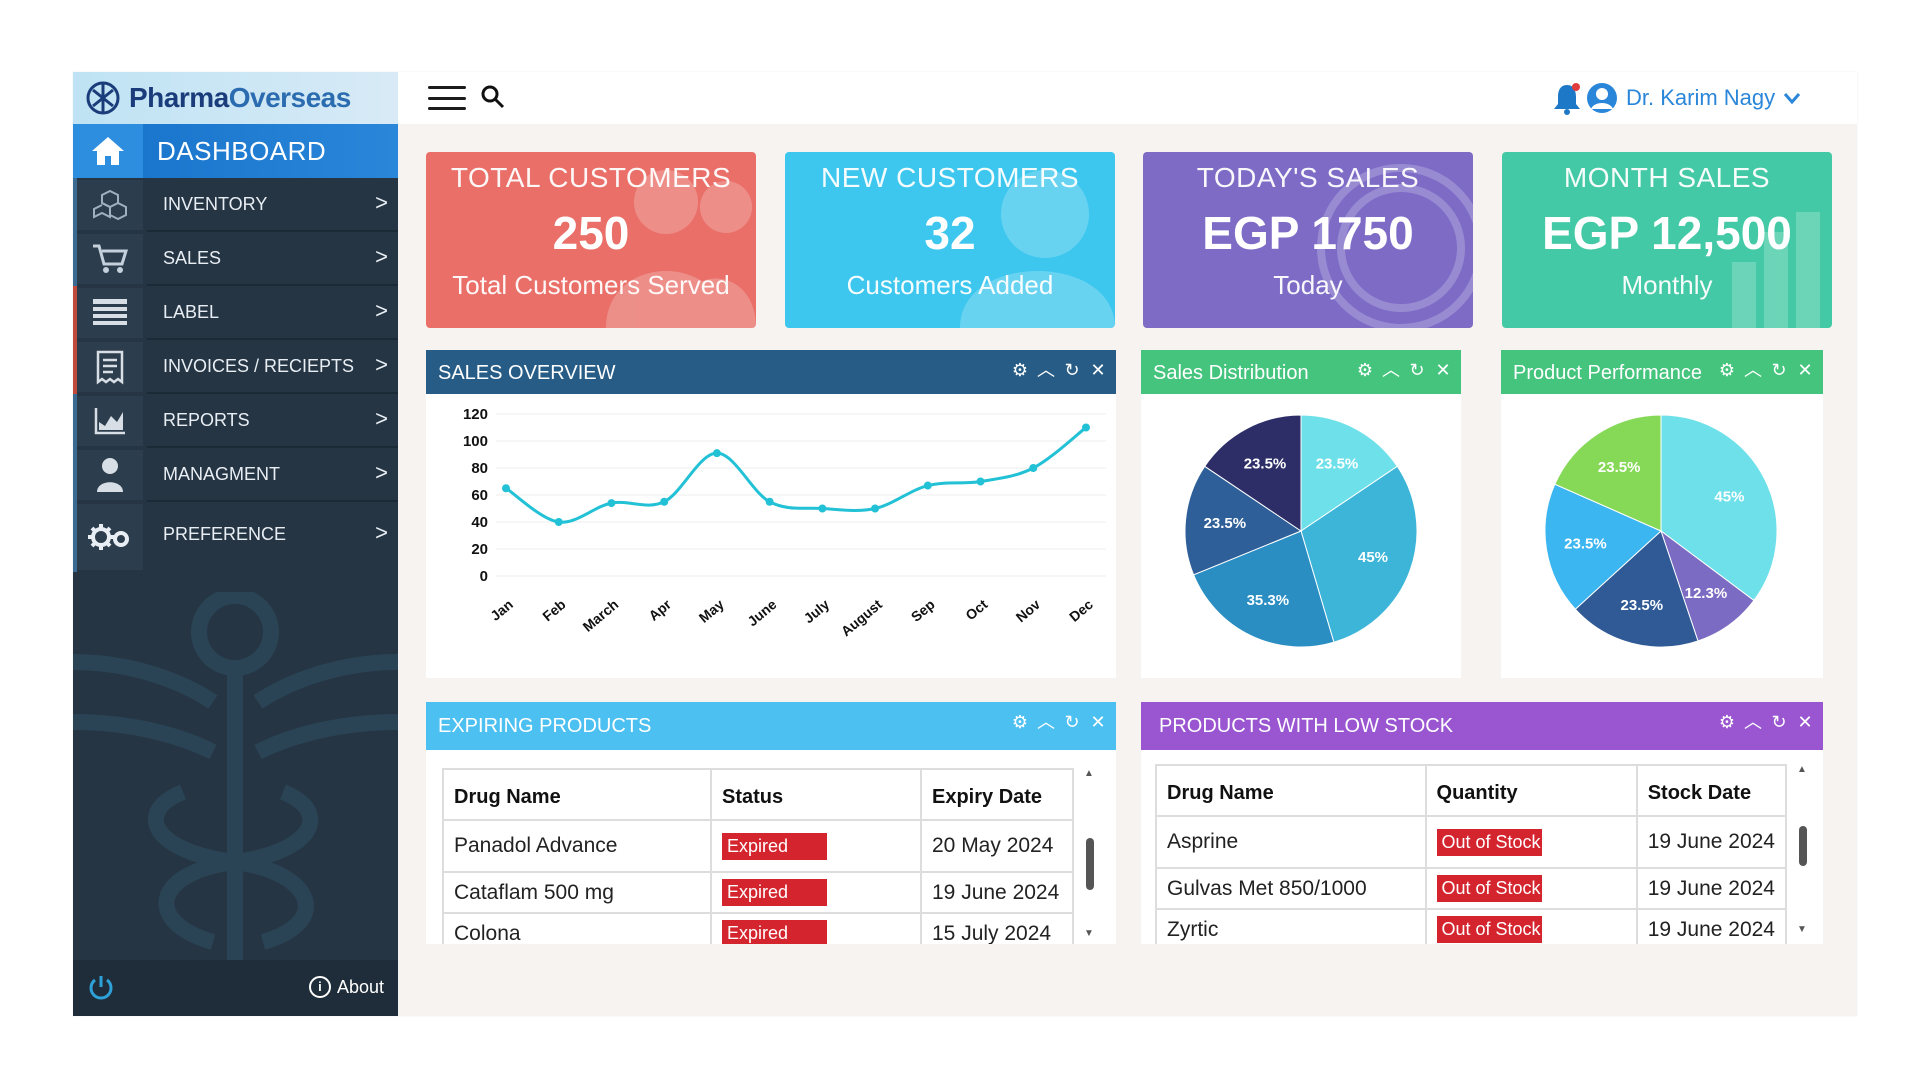  Describe the element at coordinates (997, 794) in the screenshot. I see `column-header: Expiry Date` at that location.